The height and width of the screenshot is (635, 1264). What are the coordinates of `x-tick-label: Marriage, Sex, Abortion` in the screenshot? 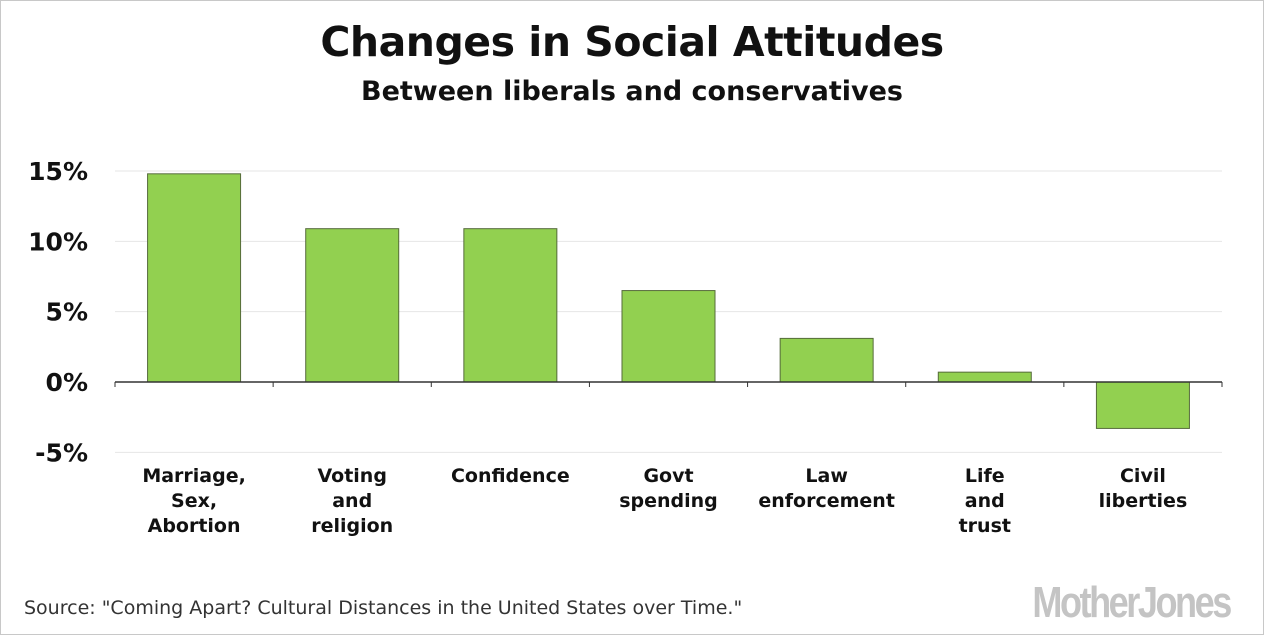 It's located at (194, 501).